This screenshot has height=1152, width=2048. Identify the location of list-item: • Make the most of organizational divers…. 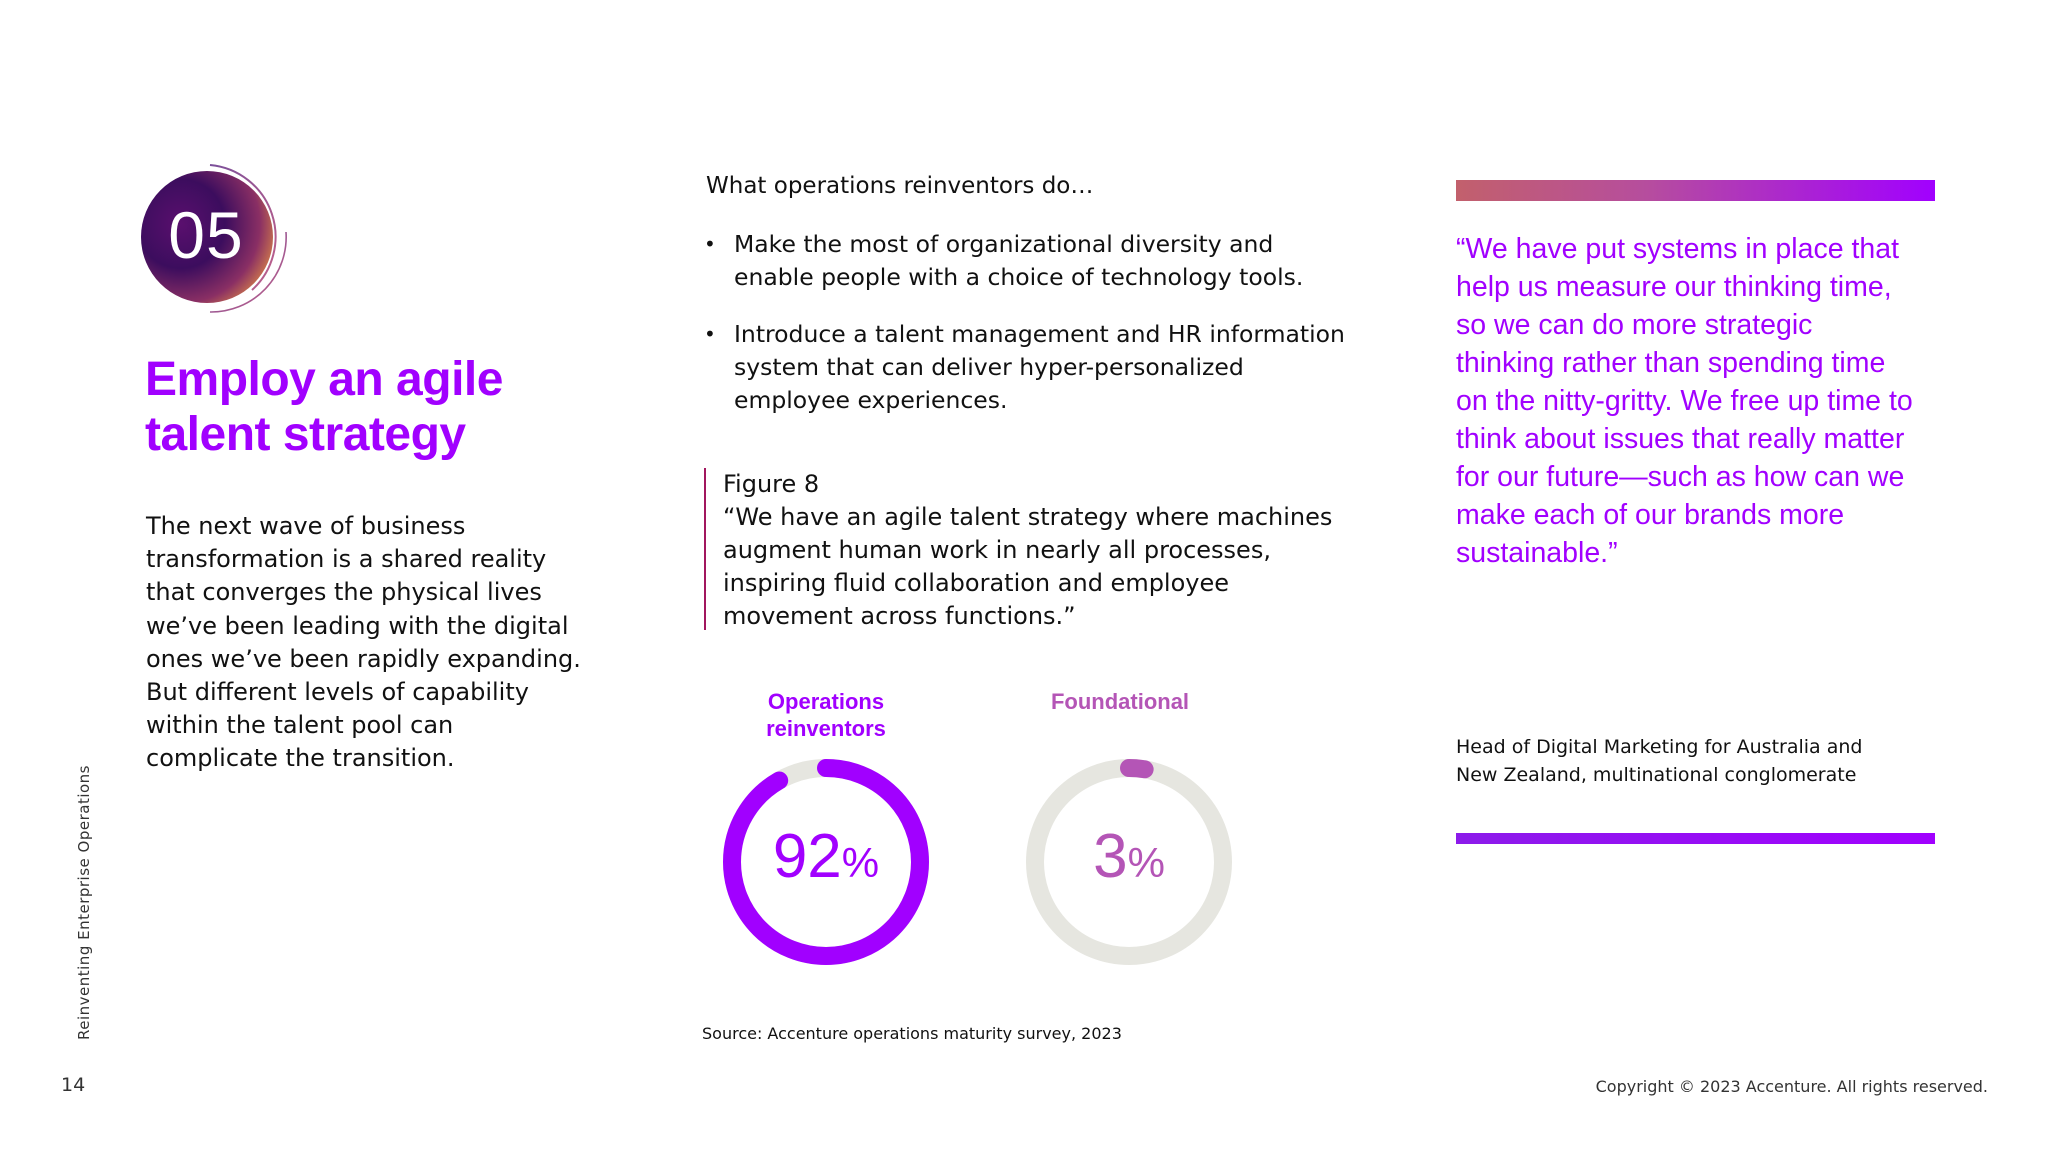
(1029, 261).